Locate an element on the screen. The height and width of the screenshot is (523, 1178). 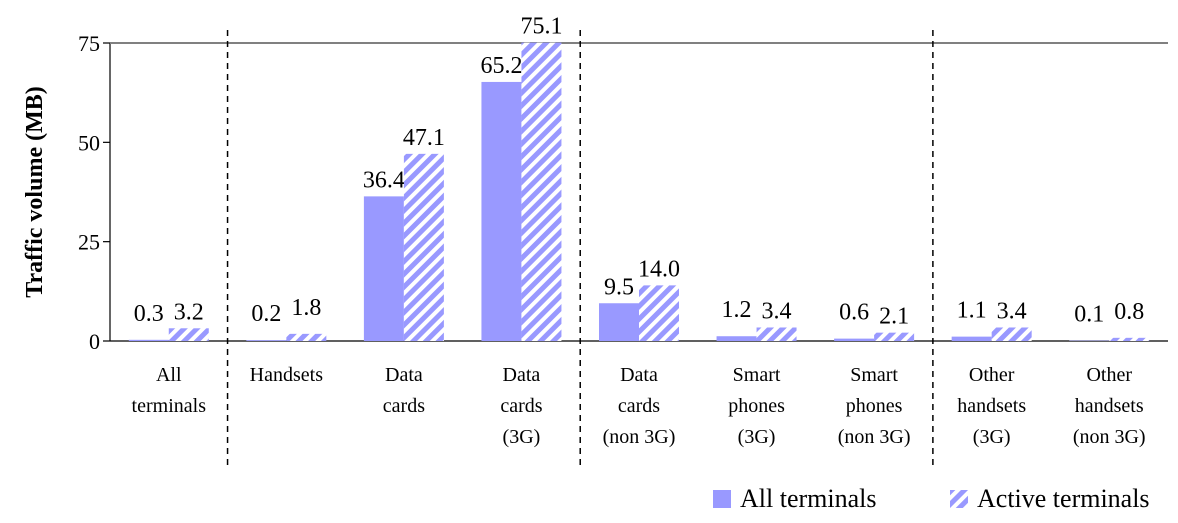
data-label-all-terminals: 0.3 is located at coordinates (149, 314).